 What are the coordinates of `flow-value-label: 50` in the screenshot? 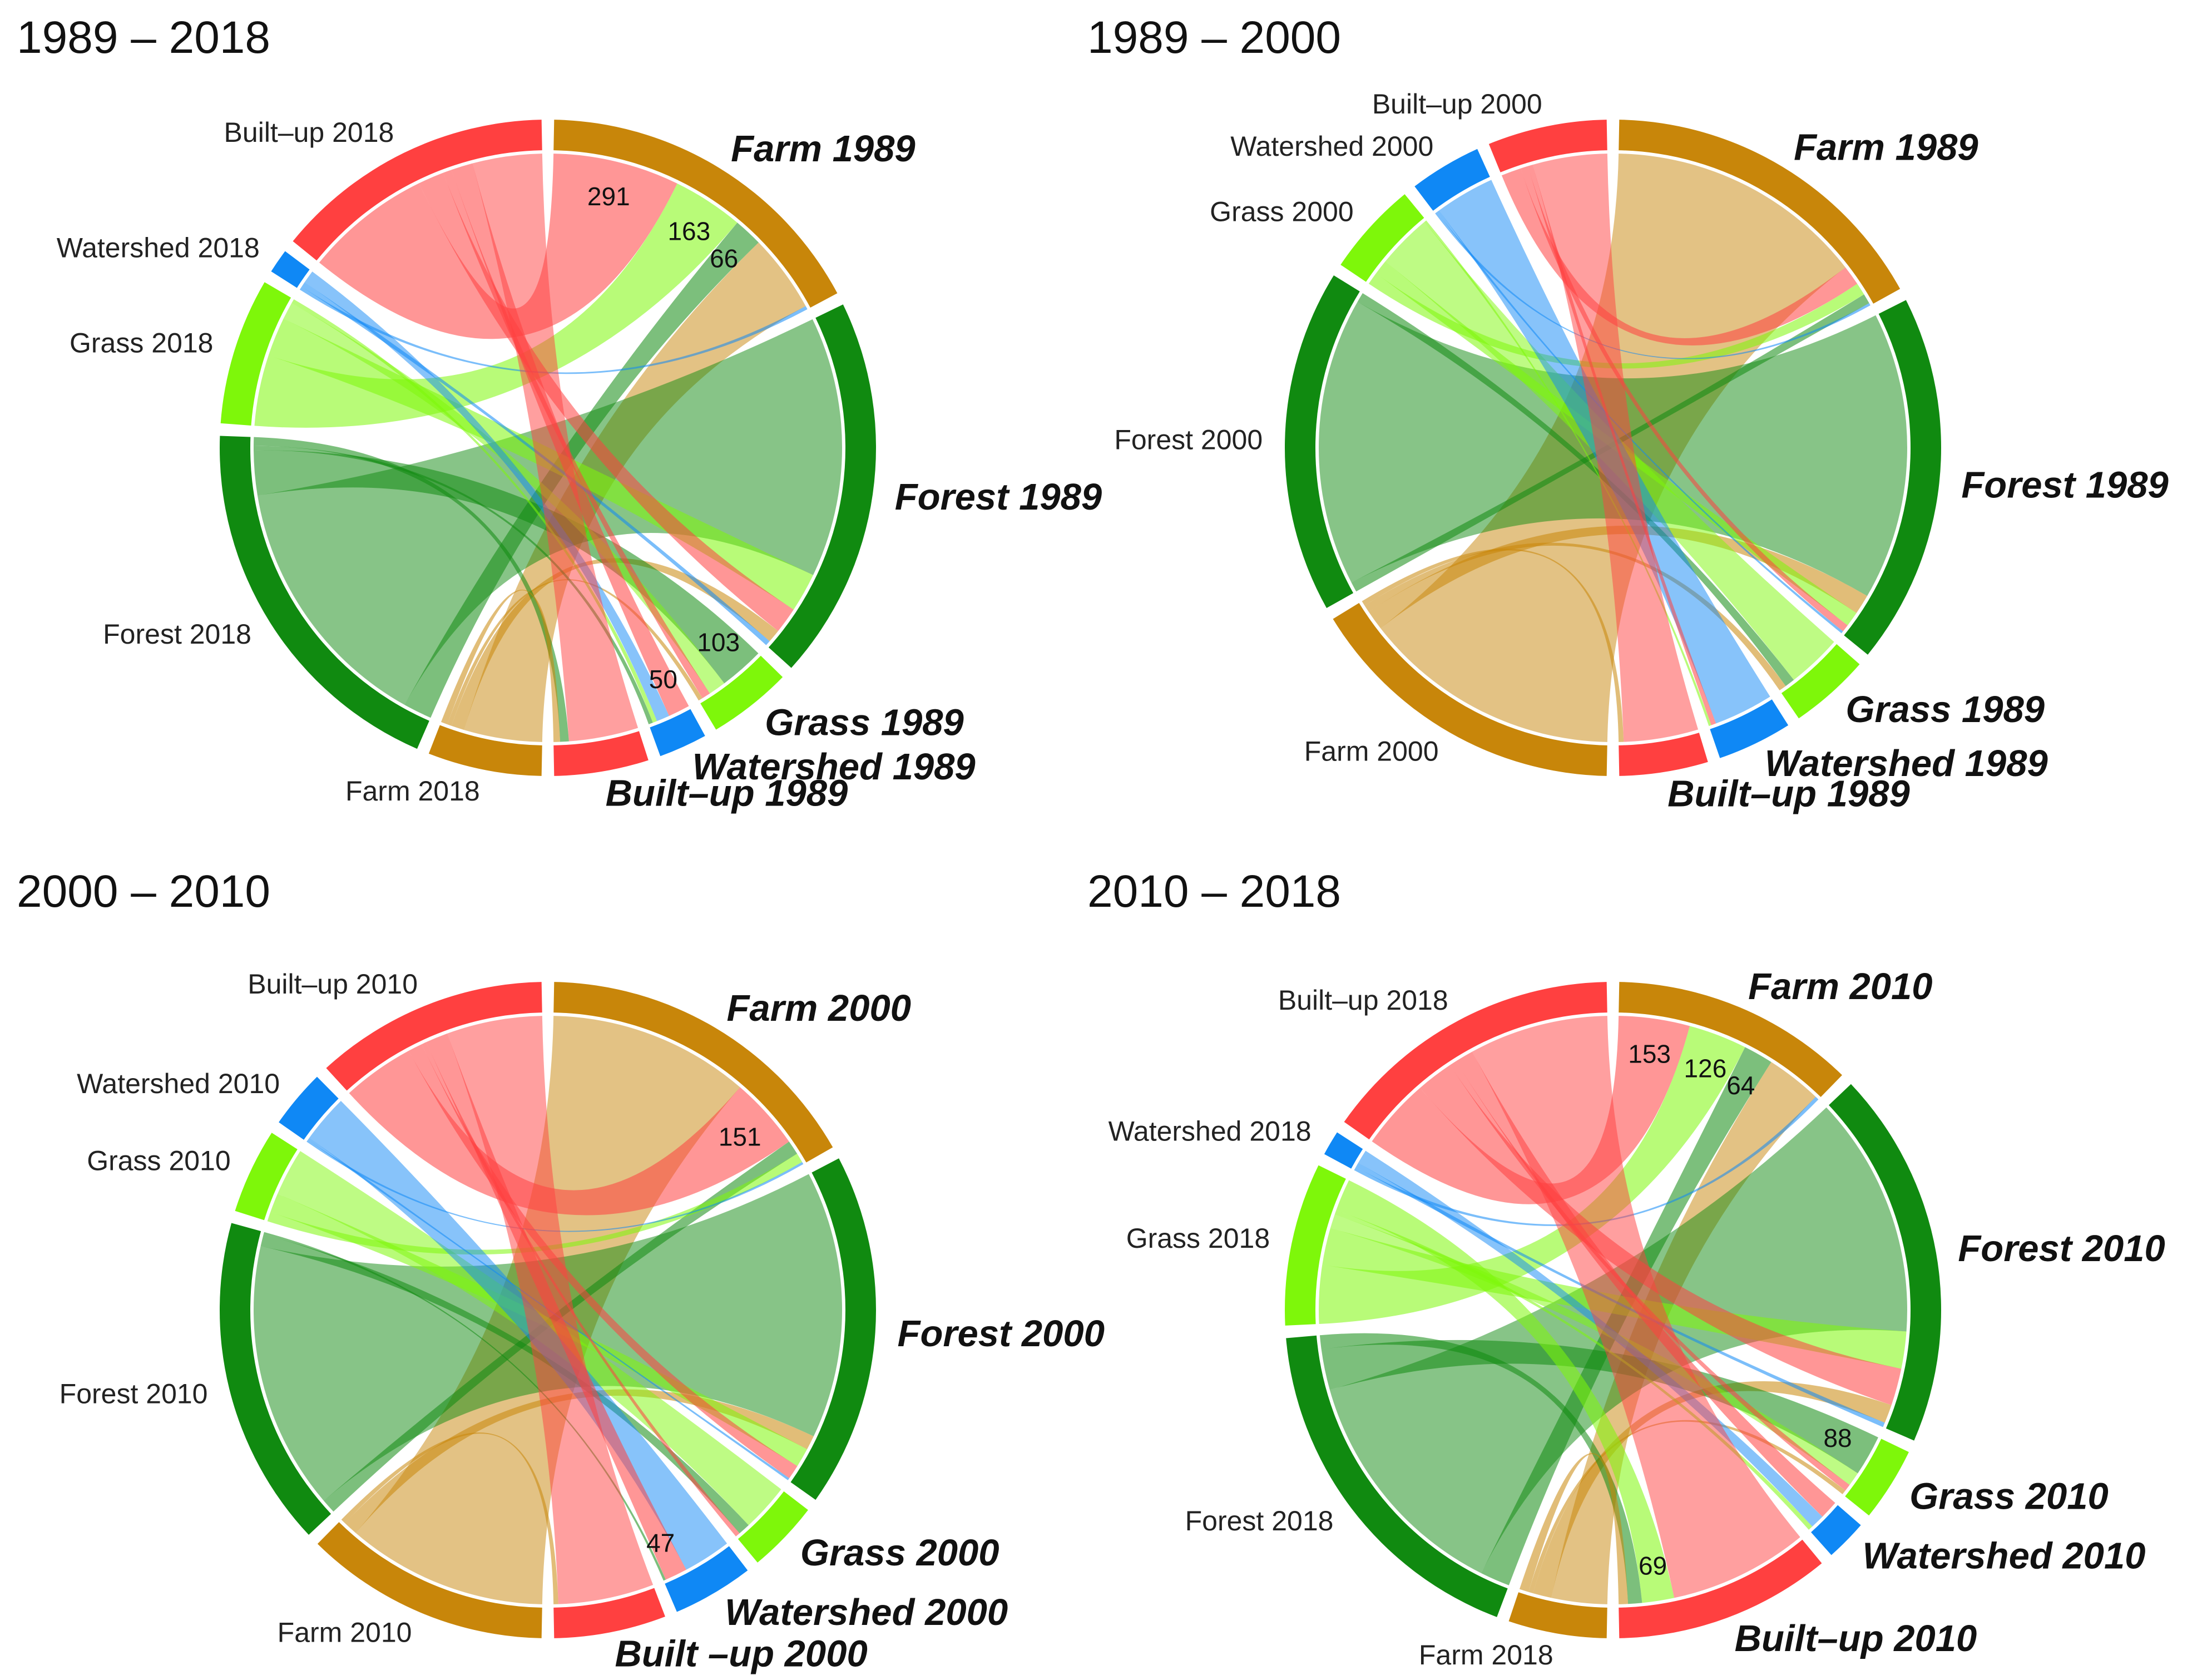 It's located at (663, 680).